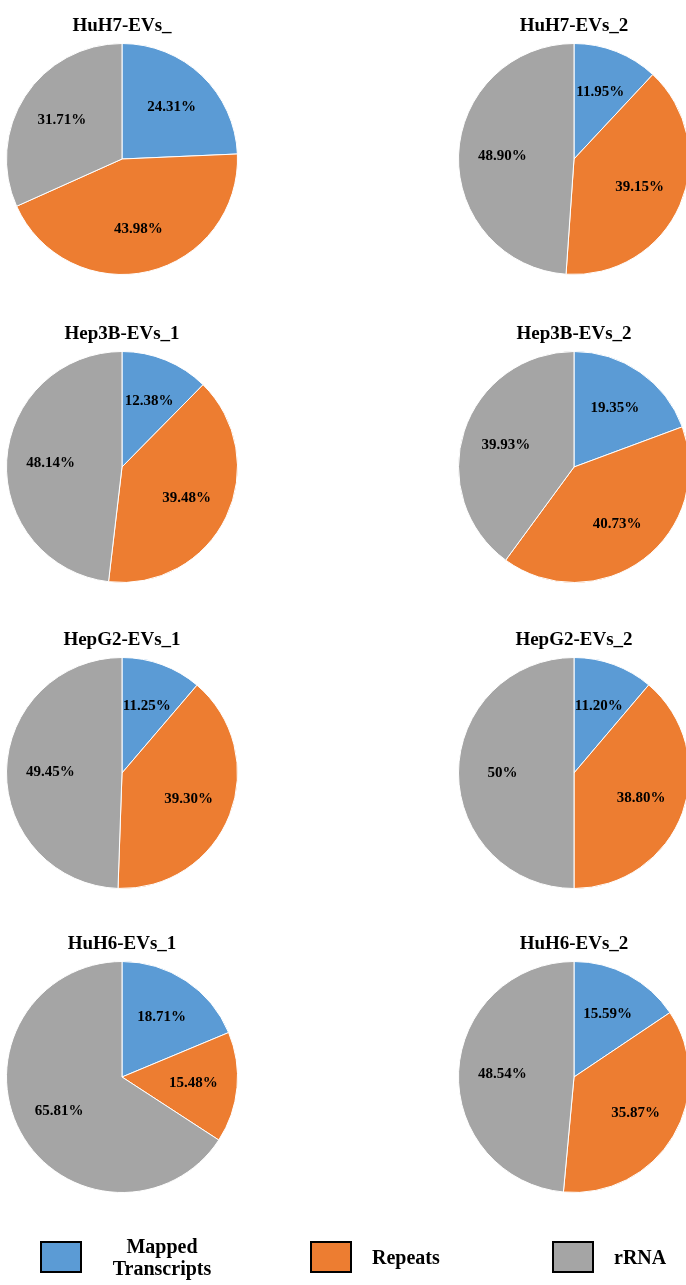 The height and width of the screenshot is (1285, 686). What do you see at coordinates (122, 25) in the screenshot?
I see `chart-title: HuH7-EVs_` at bounding box center [122, 25].